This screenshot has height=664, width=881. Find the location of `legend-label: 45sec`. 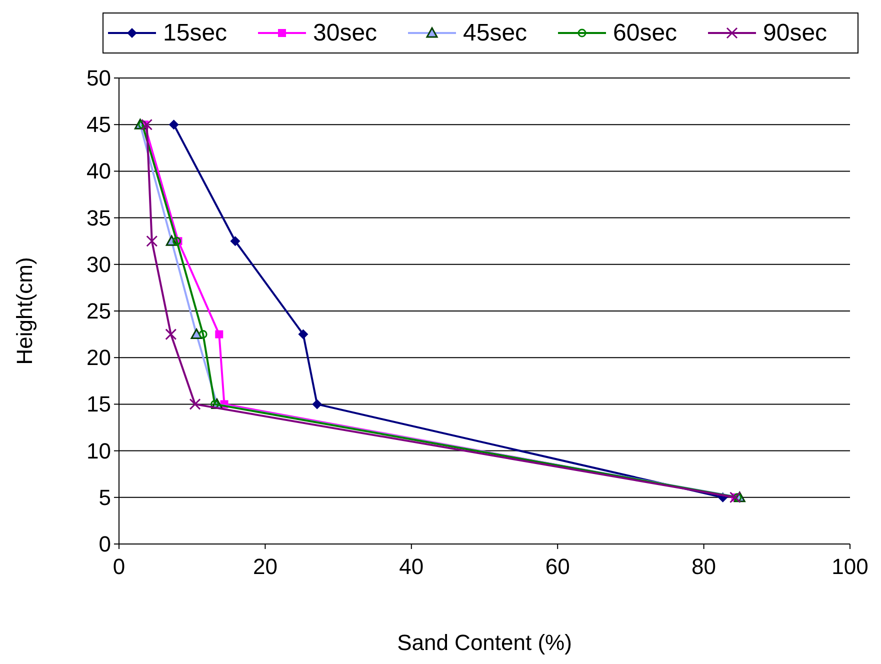

legend-label: 45sec is located at coordinates (495, 33).